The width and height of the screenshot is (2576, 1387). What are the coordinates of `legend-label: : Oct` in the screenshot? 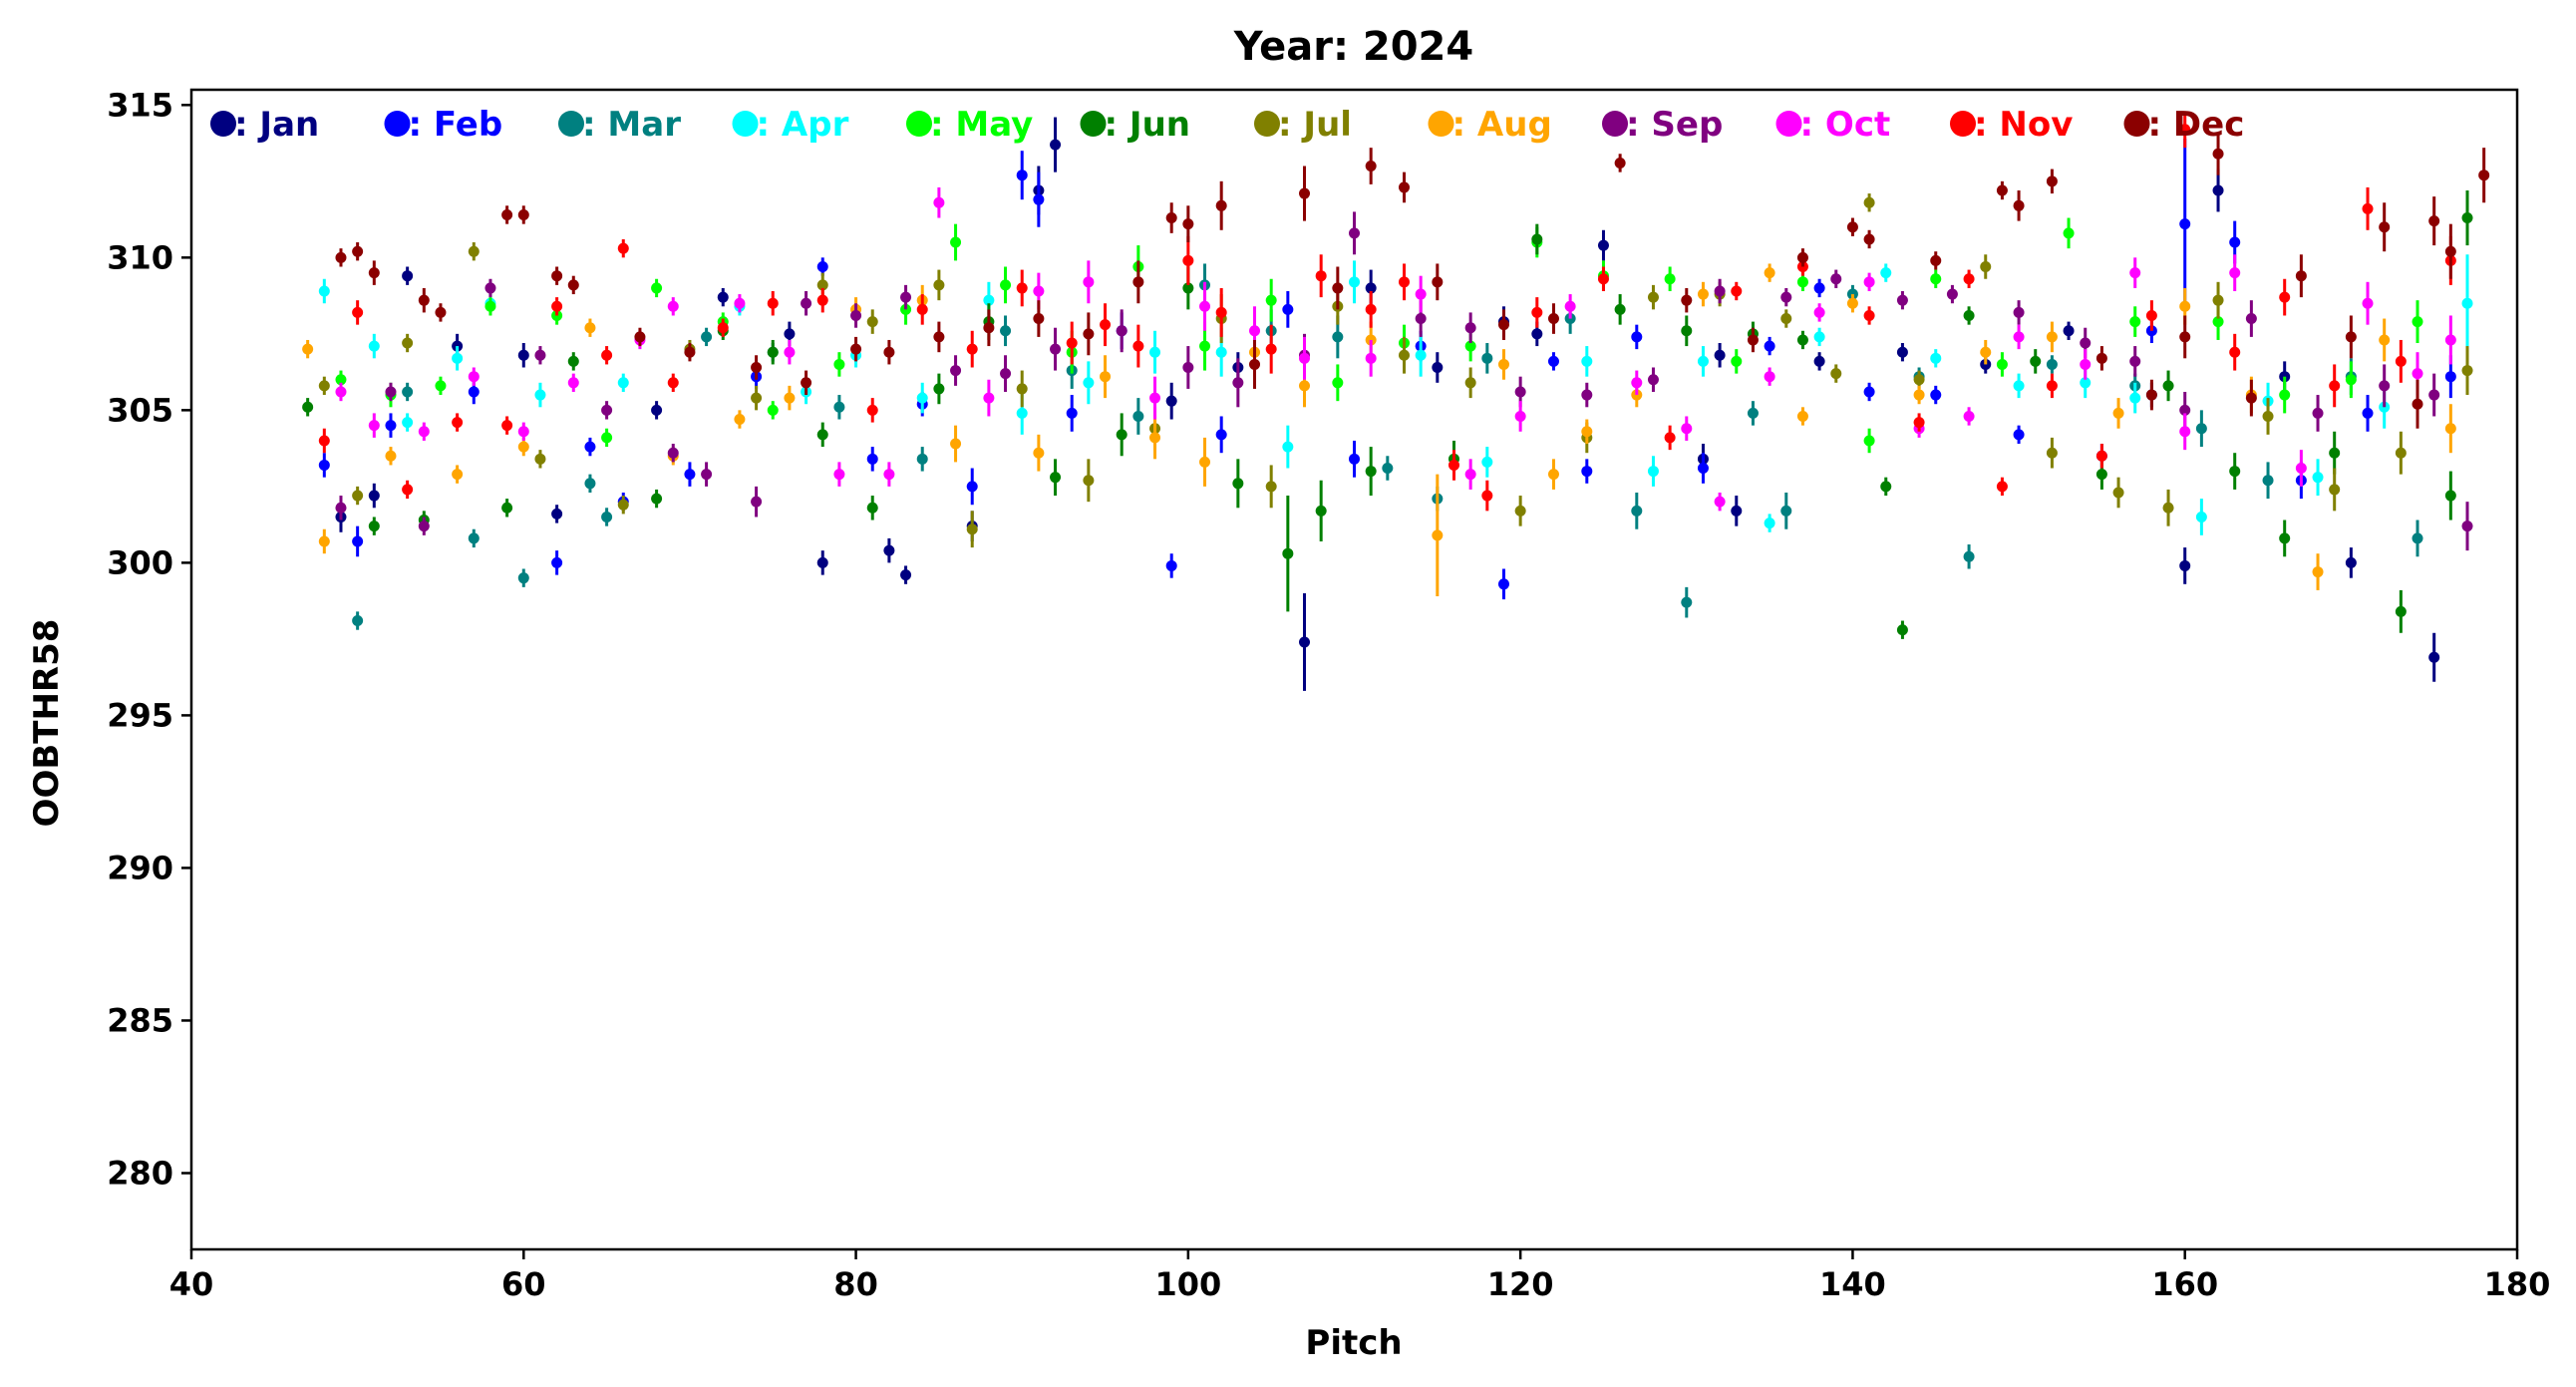 It's located at (1845, 125).